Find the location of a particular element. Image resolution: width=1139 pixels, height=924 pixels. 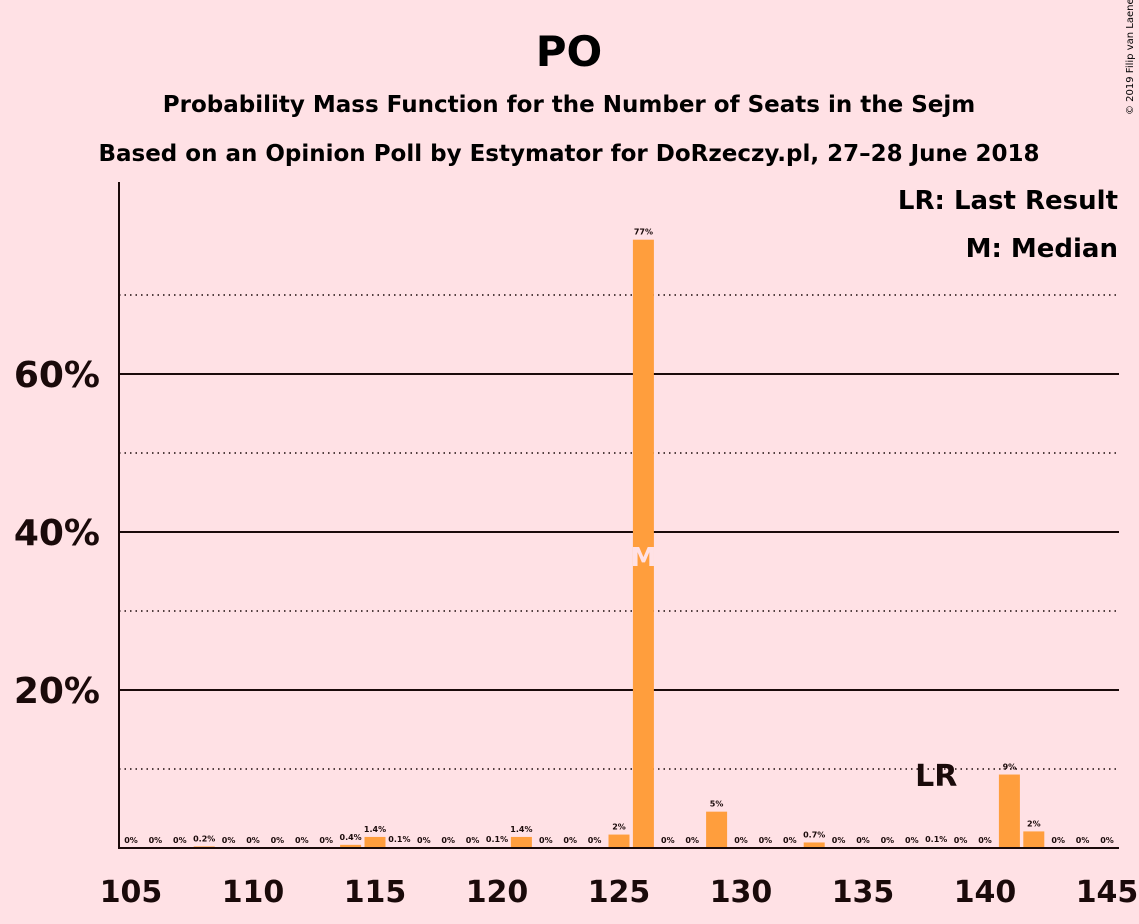

data-label-114: 0.4% is located at coordinates (351, 837).